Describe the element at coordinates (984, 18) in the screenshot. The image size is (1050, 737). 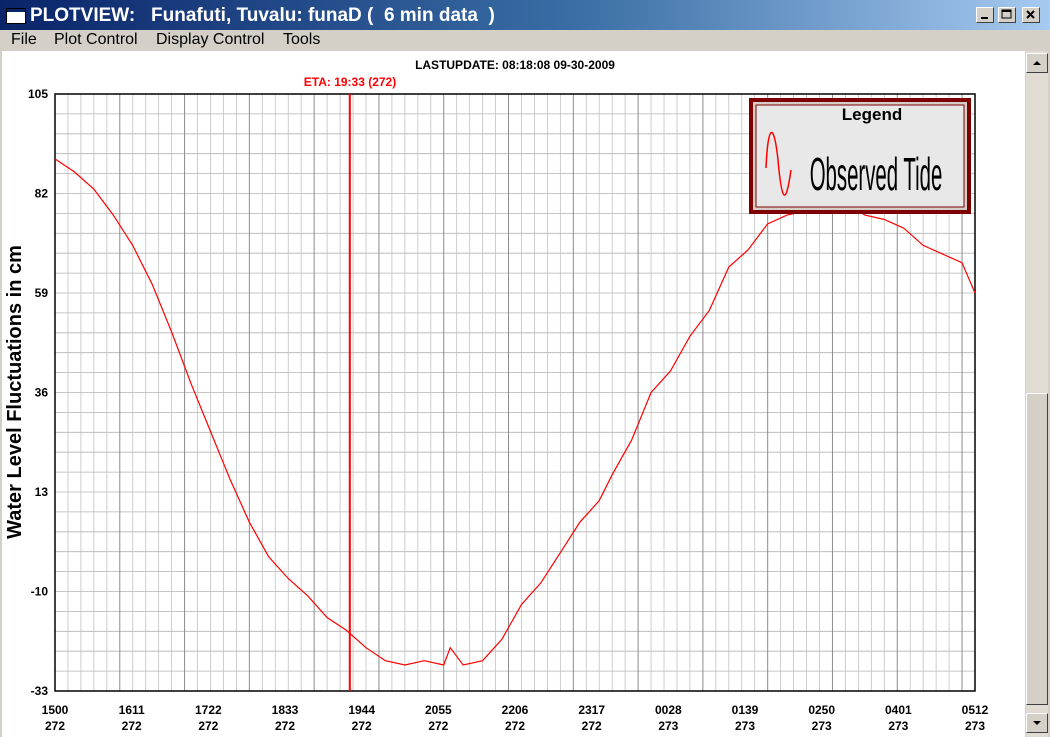
I see `minimize-icon` at that location.